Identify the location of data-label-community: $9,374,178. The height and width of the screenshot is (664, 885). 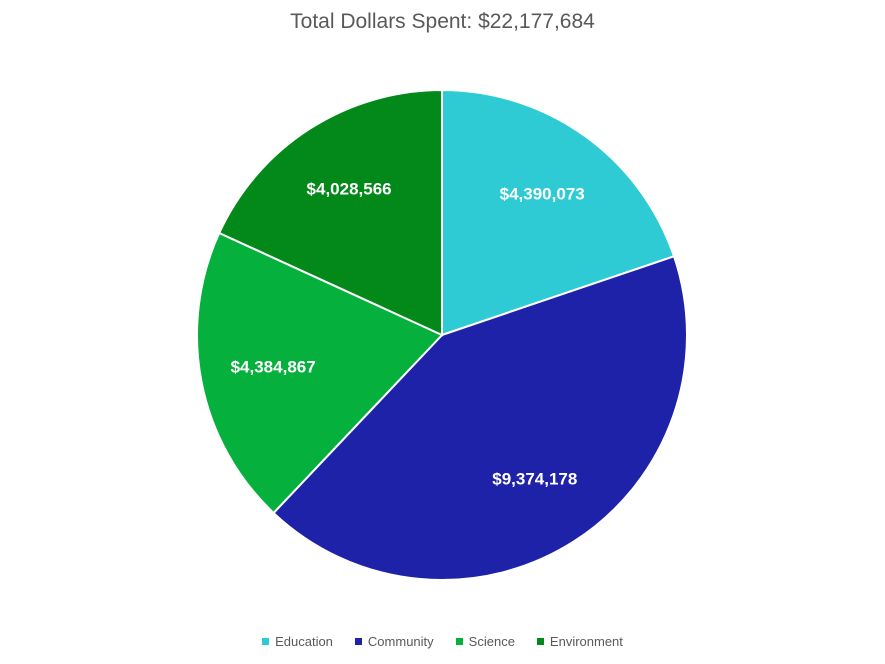
(534, 478).